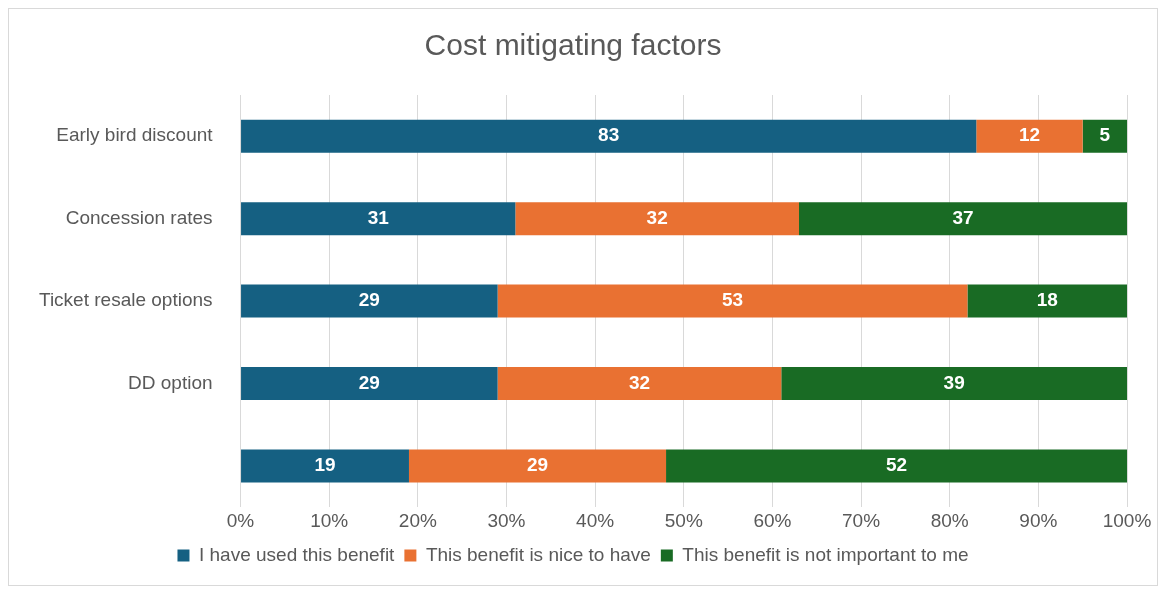 The height and width of the screenshot is (594, 1168). Describe the element at coordinates (595, 520) in the screenshot. I see `x-tick-label: 40%` at that location.